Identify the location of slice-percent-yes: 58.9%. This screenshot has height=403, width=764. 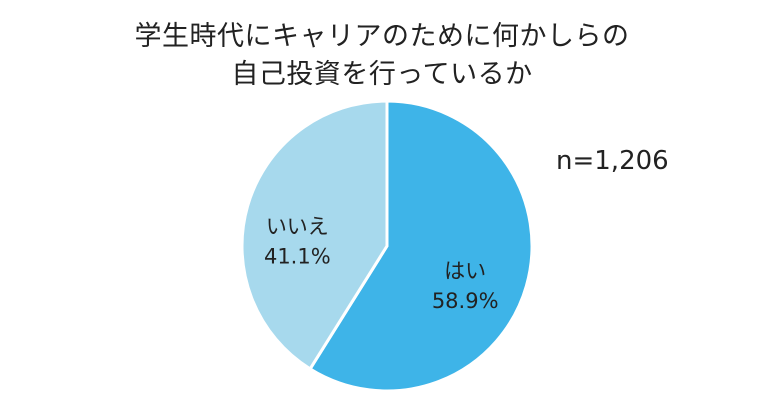
(465, 301).